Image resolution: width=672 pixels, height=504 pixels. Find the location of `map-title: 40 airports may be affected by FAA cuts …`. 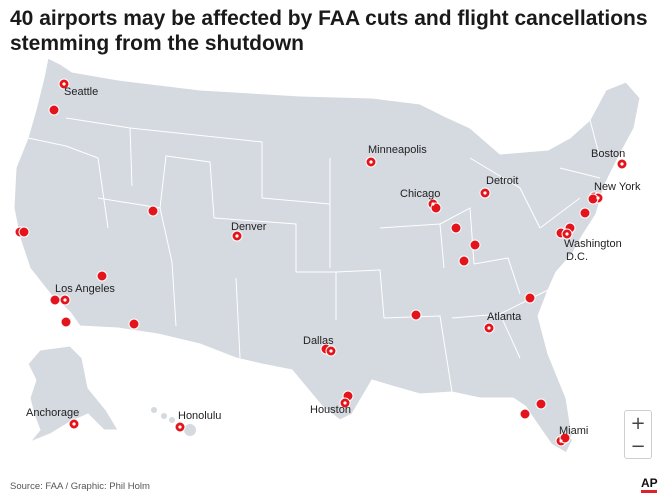

map-title: 40 airports may be affected by FAA cuts … is located at coordinates (329, 31).